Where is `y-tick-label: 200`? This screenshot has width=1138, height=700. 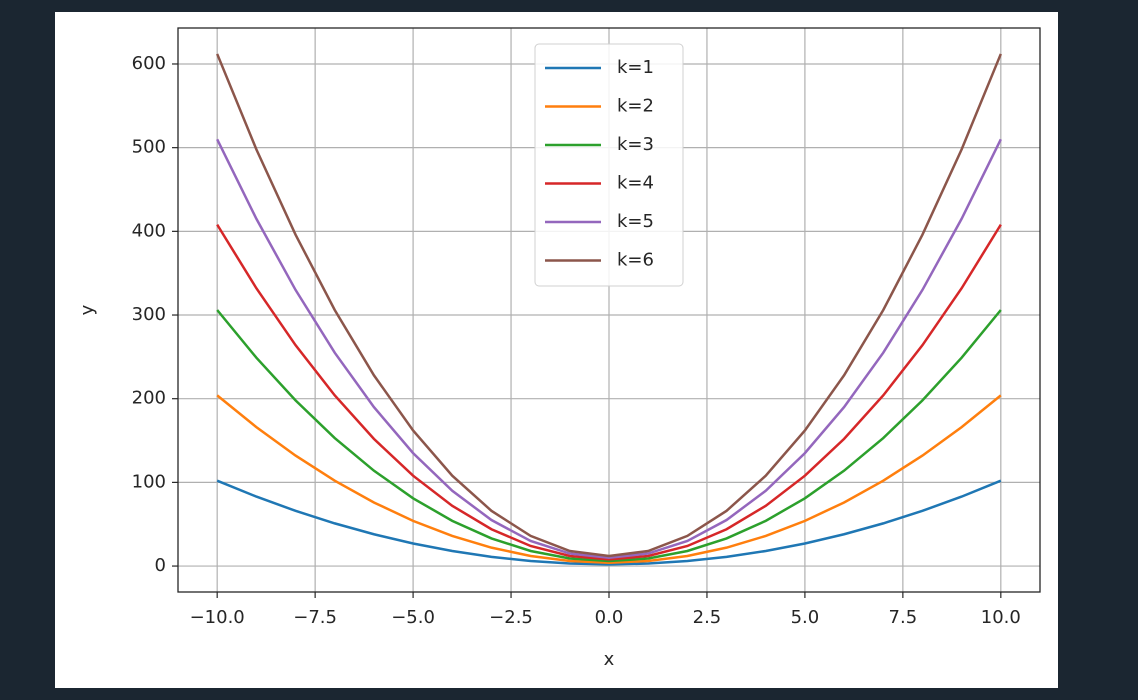 y-tick-label: 200 is located at coordinates (149, 398).